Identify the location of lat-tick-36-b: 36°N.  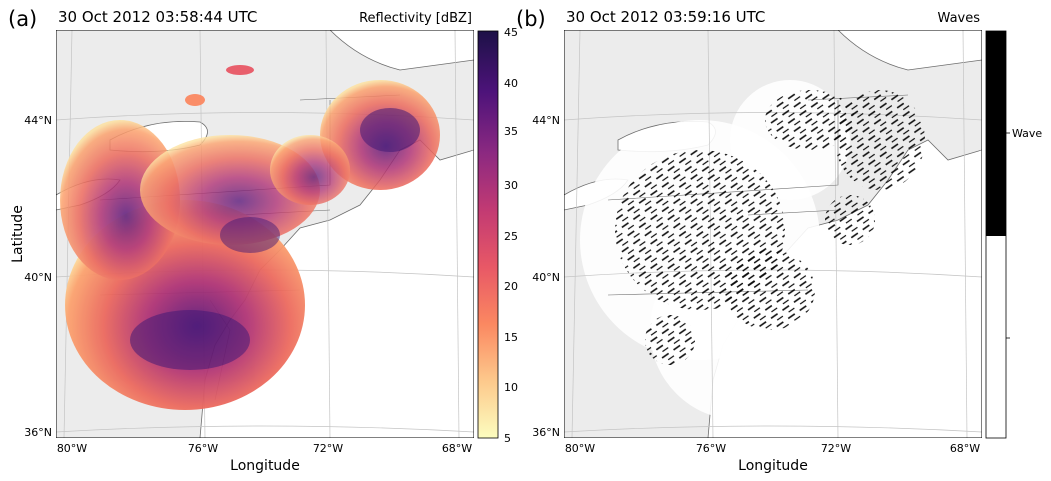
(546, 432).